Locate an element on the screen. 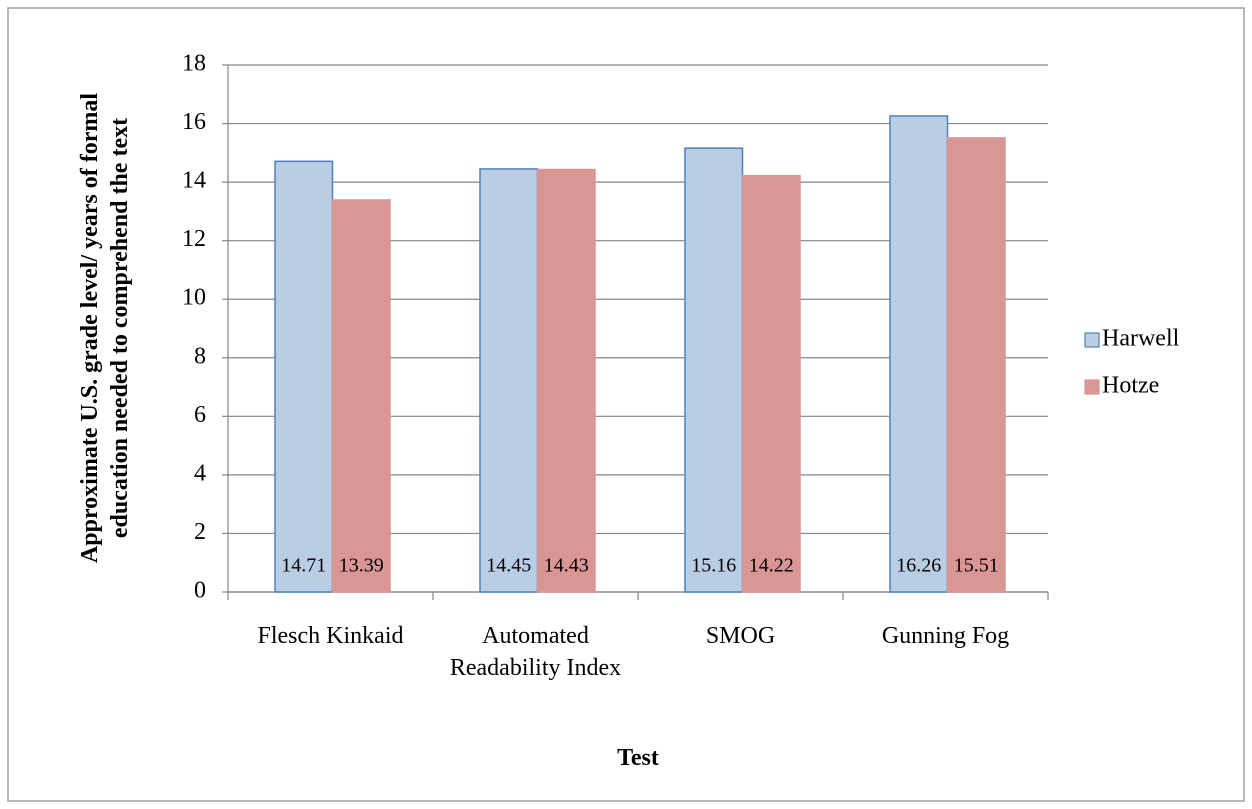 This screenshot has width=1252, height=809. legend-label: Harwell is located at coordinates (1141, 339).